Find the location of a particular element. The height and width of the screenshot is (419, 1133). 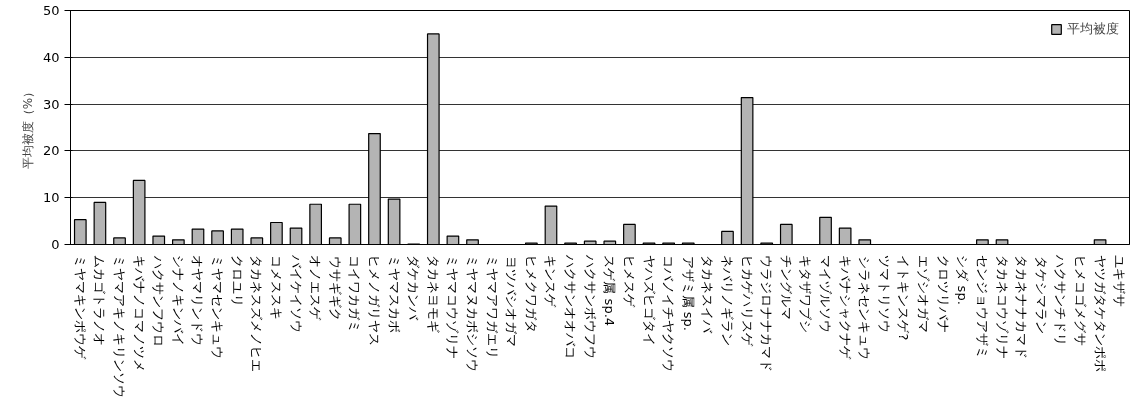

x-tick-label: ミヤマコウゾリナ is located at coordinates (453, 307).